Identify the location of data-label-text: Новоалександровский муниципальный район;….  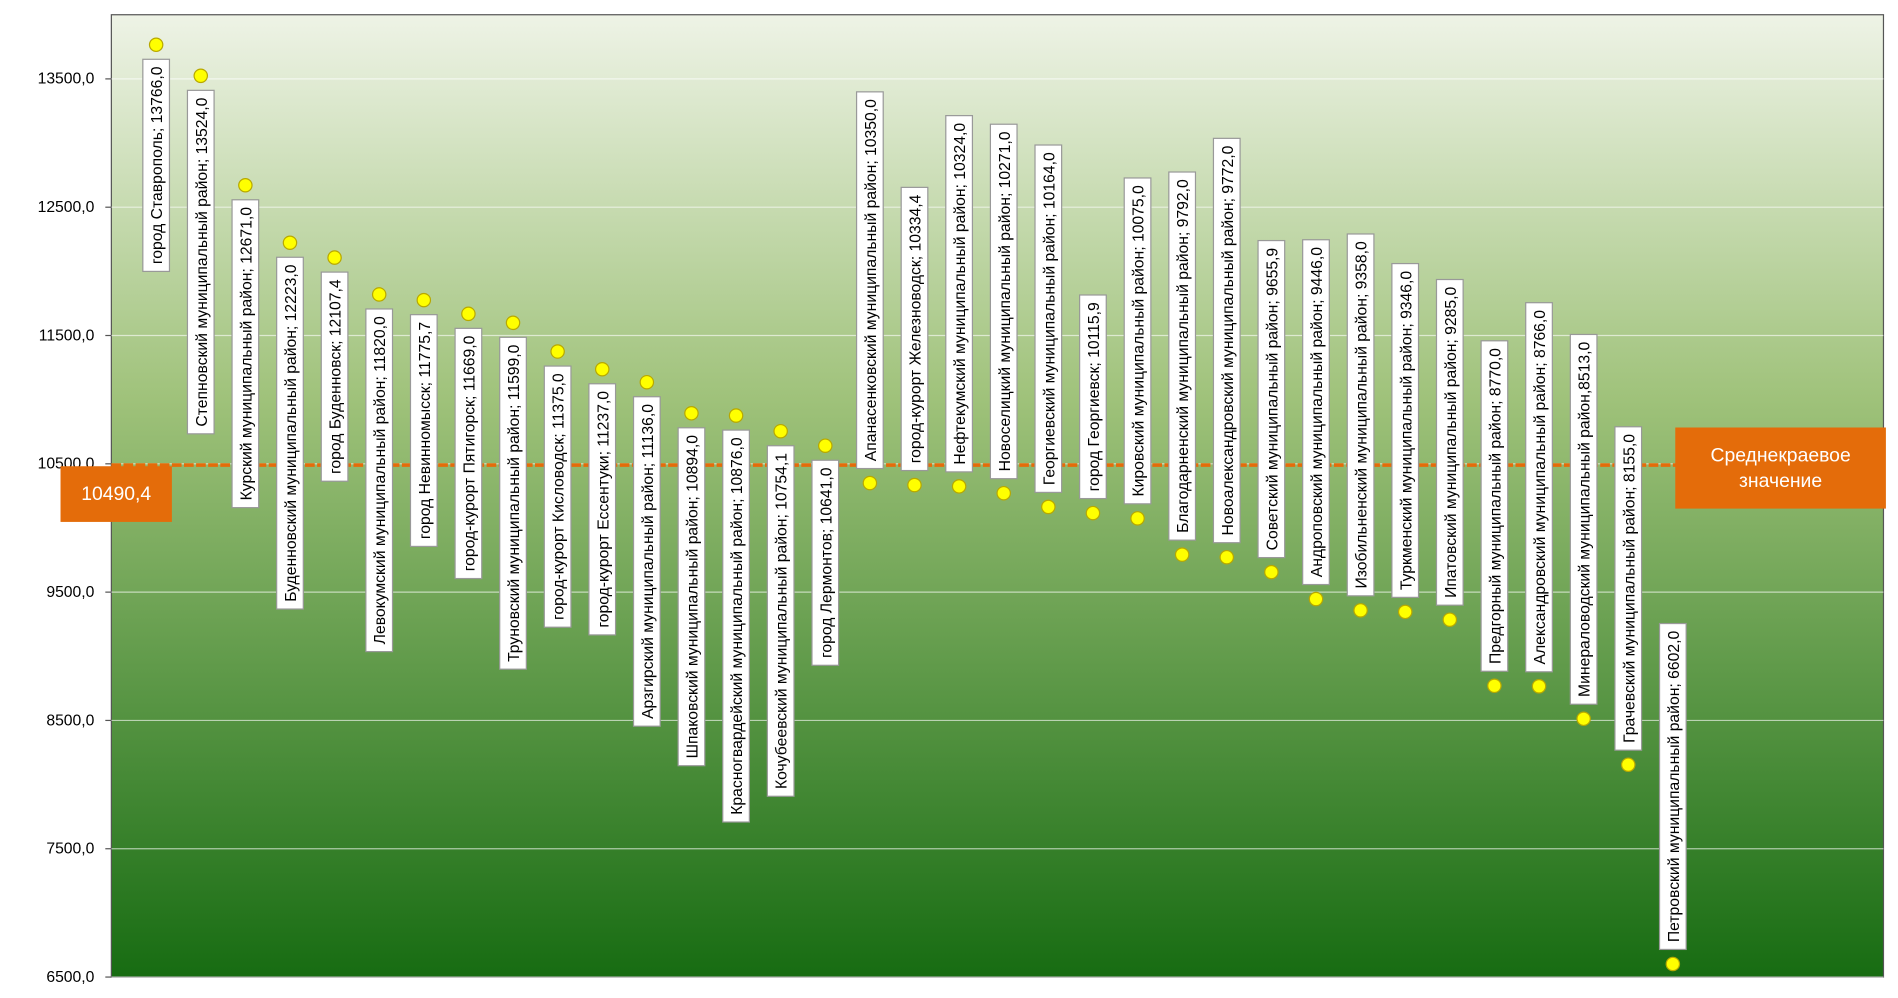
(1228, 340).